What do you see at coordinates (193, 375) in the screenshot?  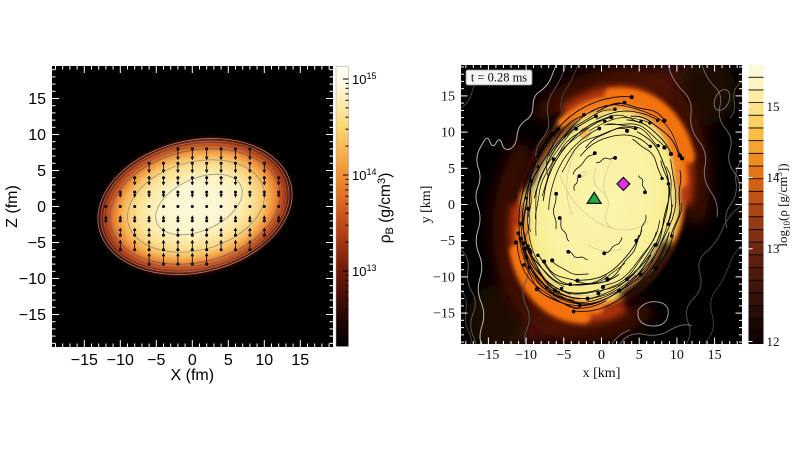 I see `svg-text: X (fm)` at bounding box center [193, 375].